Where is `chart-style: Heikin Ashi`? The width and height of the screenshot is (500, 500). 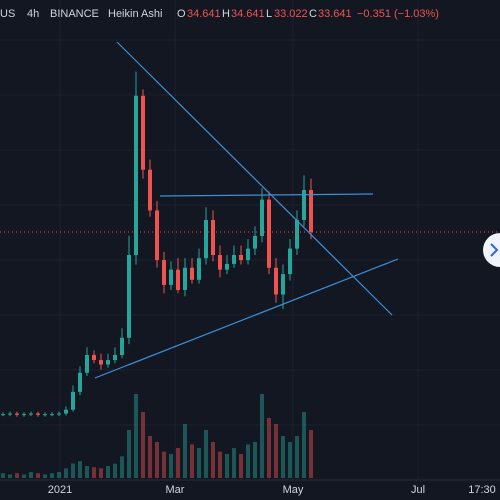 chart-style: Heikin Ashi is located at coordinates (135, 14).